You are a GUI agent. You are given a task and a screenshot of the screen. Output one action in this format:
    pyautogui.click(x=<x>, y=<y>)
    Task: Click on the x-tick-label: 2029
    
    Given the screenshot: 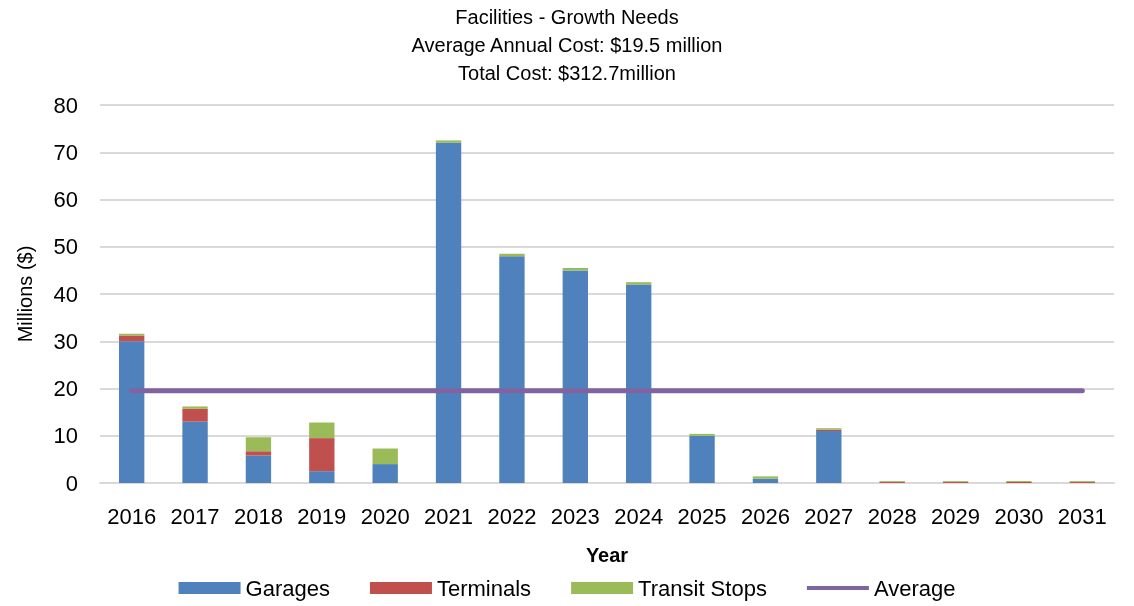 What is the action you would take?
    pyautogui.click(x=956, y=516)
    